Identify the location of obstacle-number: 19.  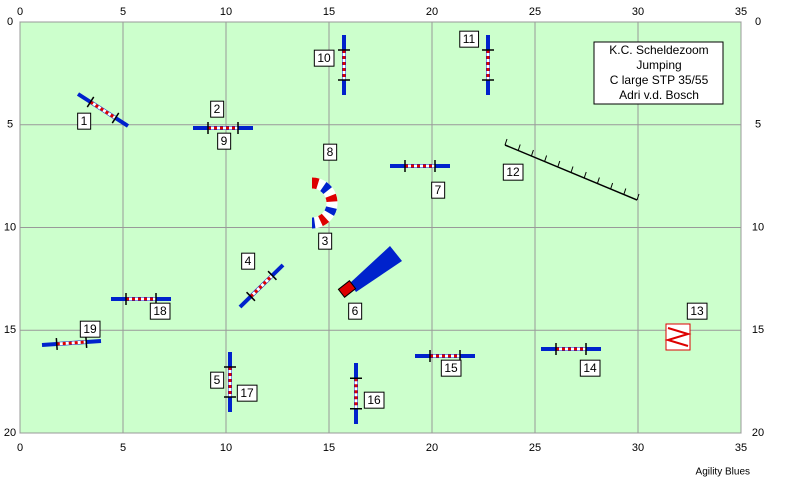
(90, 329).